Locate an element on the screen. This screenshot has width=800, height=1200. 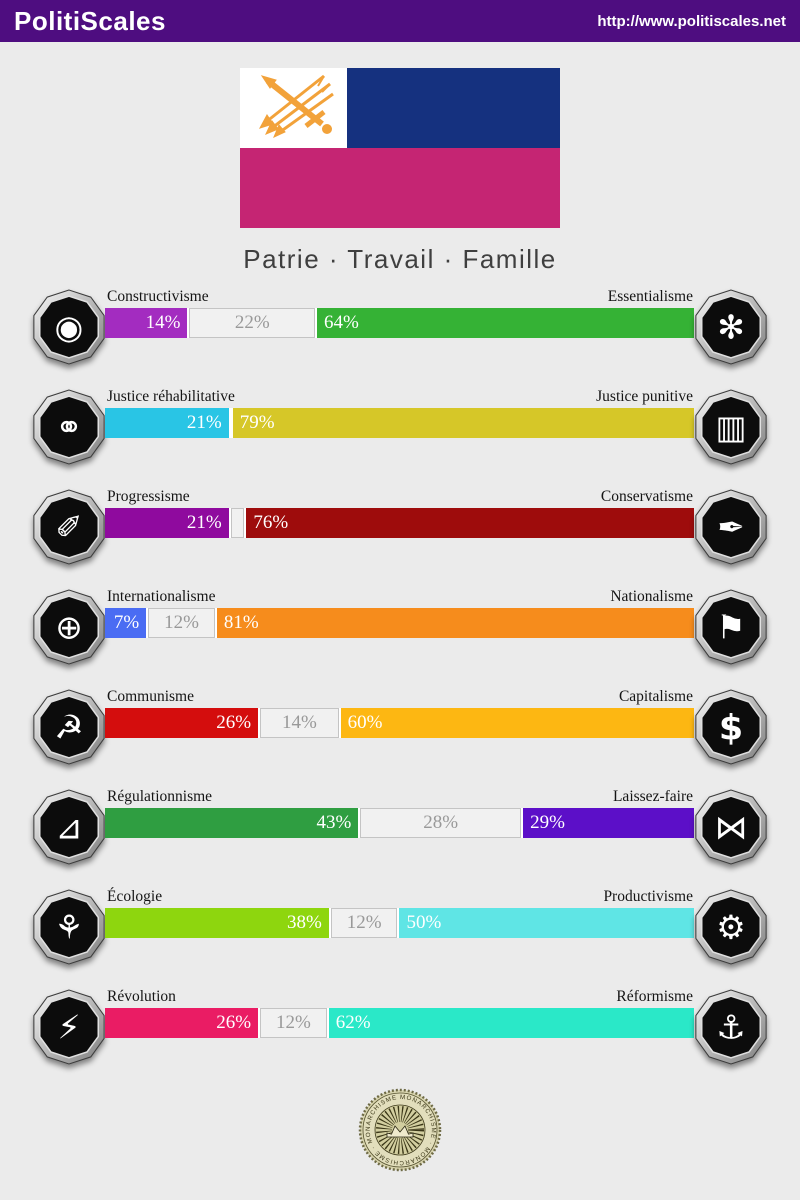
monarchisme-seal-icon: MONARCHISME · MONARCHISME · MONARCHISME is located at coordinates (400, 1130).